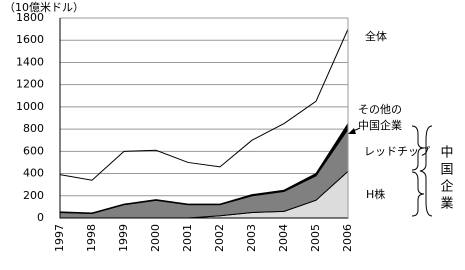 Image resolution: width=465 pixels, height=270 pixels. I want to click on y-tick-label: 600, so click(33, 150).